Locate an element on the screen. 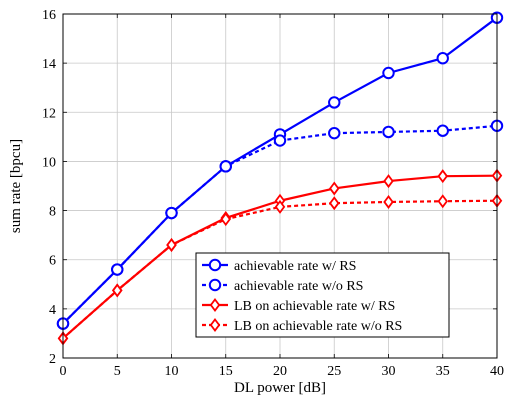  legend-box is located at coordinates (322, 295).